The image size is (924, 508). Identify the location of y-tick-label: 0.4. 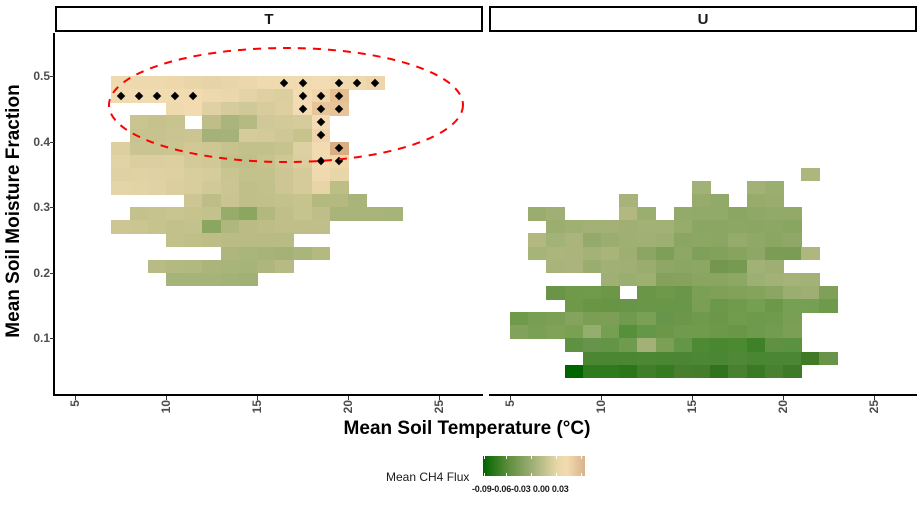
(41, 141).